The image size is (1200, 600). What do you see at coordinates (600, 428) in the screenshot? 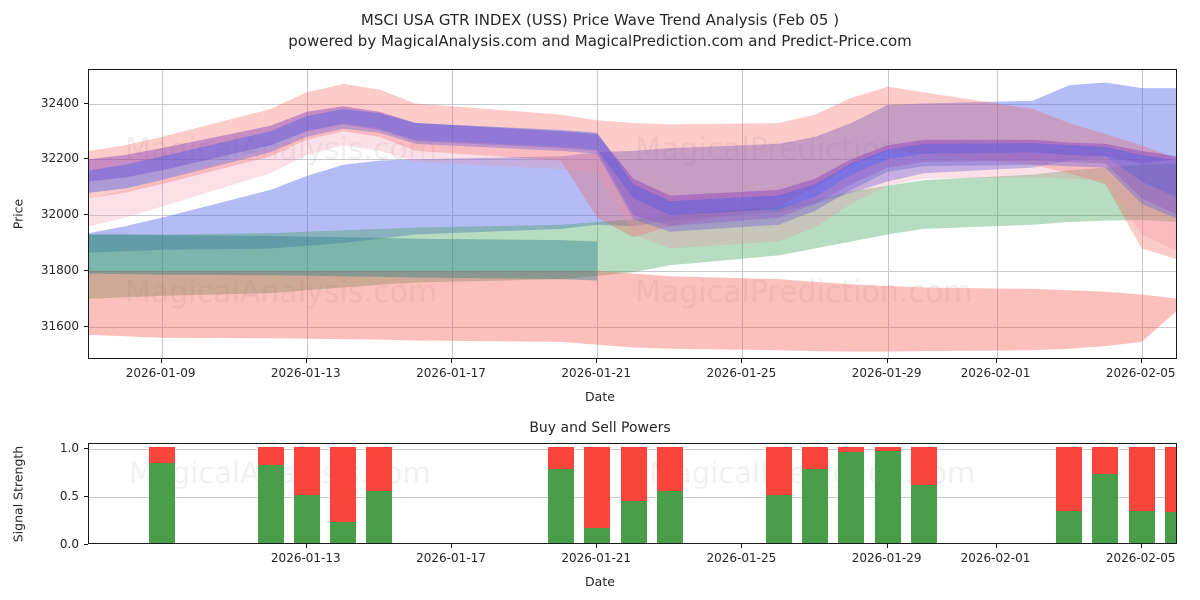
I see `signal-chart-title: Buy and Sell Powers` at bounding box center [600, 428].